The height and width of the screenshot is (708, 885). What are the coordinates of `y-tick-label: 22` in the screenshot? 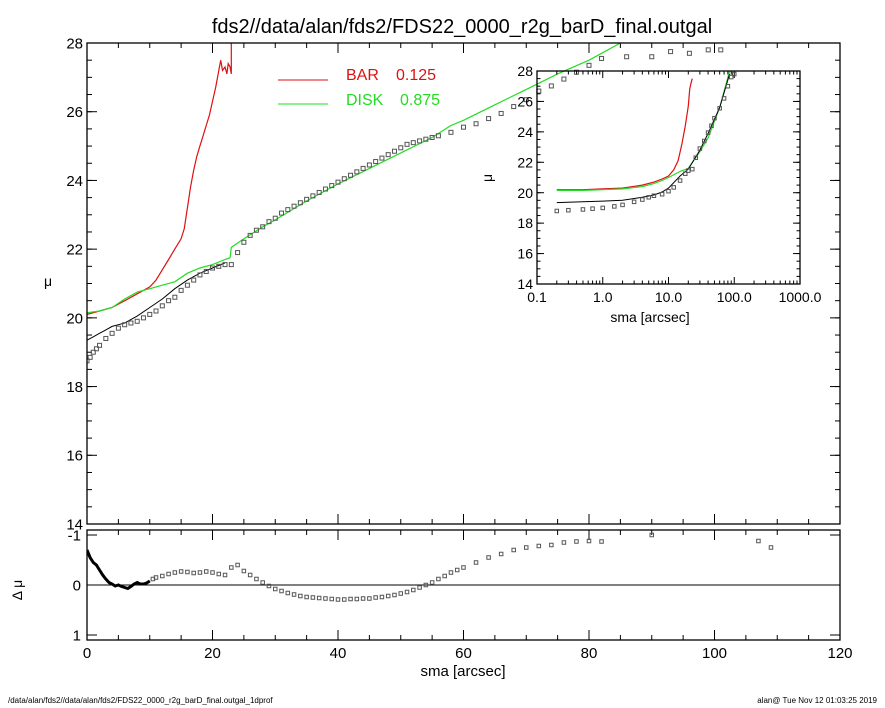 It's located at (74, 250).